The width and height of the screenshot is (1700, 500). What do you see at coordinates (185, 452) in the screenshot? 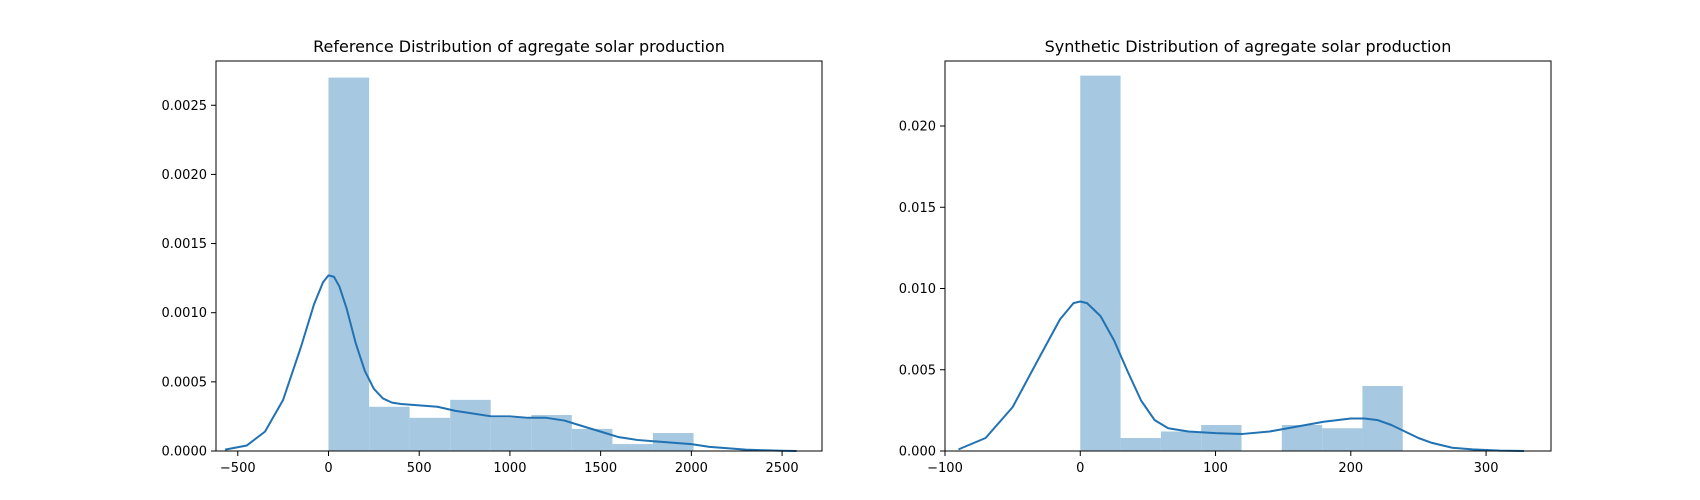
I see `y-tick-label: 0.0000` at bounding box center [185, 452].